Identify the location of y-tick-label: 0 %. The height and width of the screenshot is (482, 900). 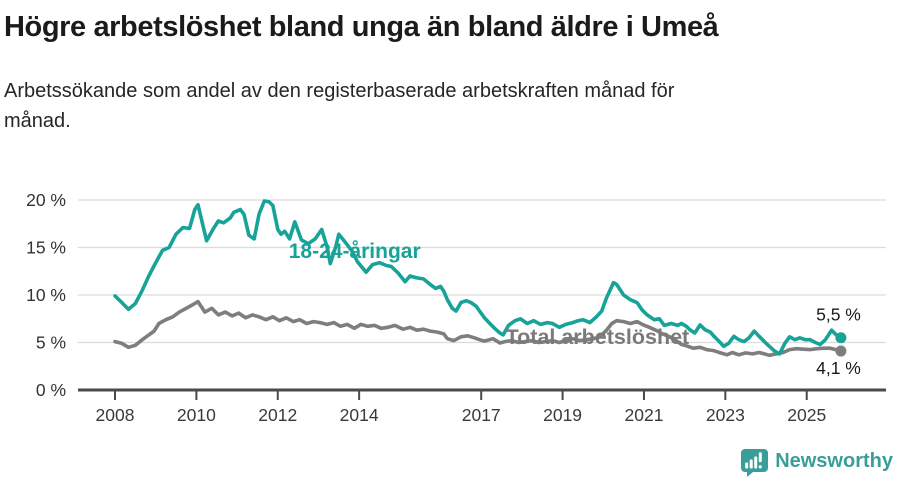
(51, 390).